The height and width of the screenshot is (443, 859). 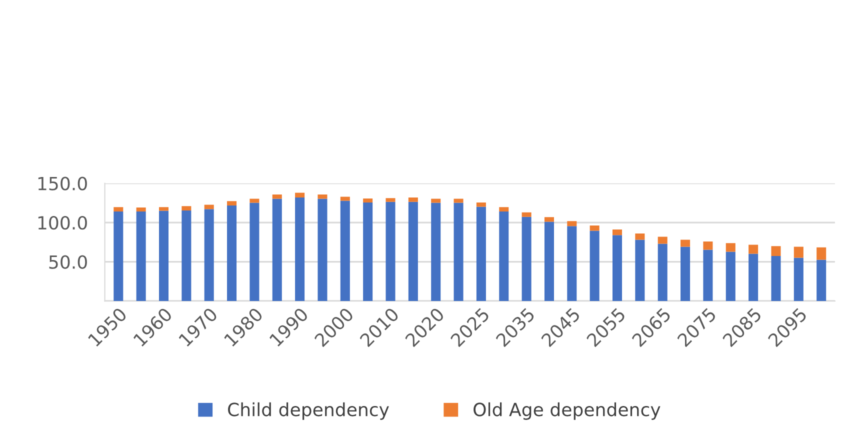 I want to click on y-tick-label: 50.0, so click(x=68, y=262).